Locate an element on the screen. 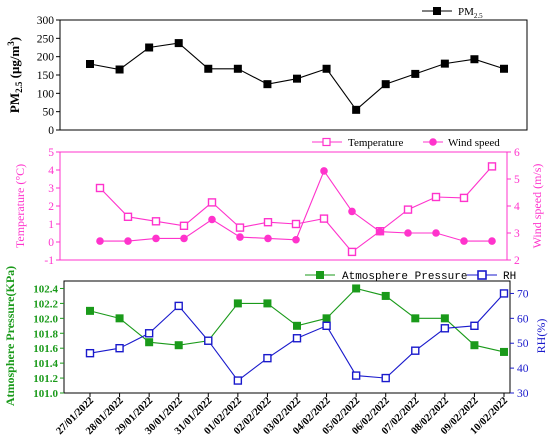 The image size is (550, 447). temperature-axis-label: Temperature (°C) is located at coordinates (20, 206).